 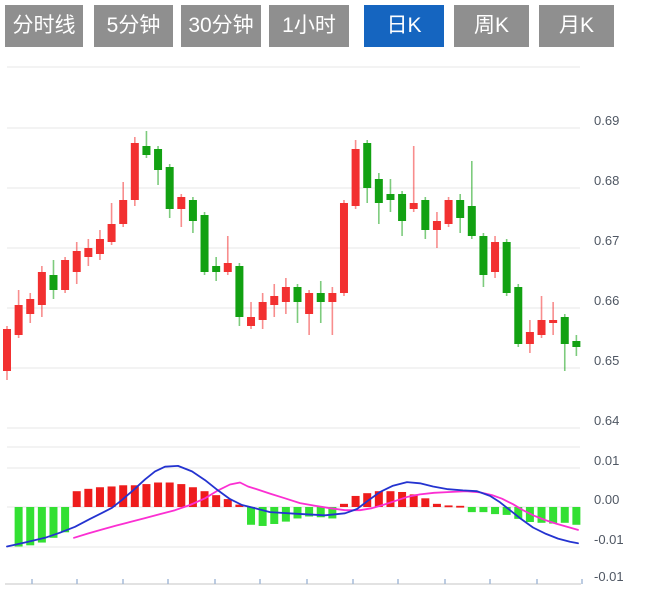 What do you see at coordinates (607, 360) in the screenshot?
I see `price-axis-label: 0.65` at bounding box center [607, 360].